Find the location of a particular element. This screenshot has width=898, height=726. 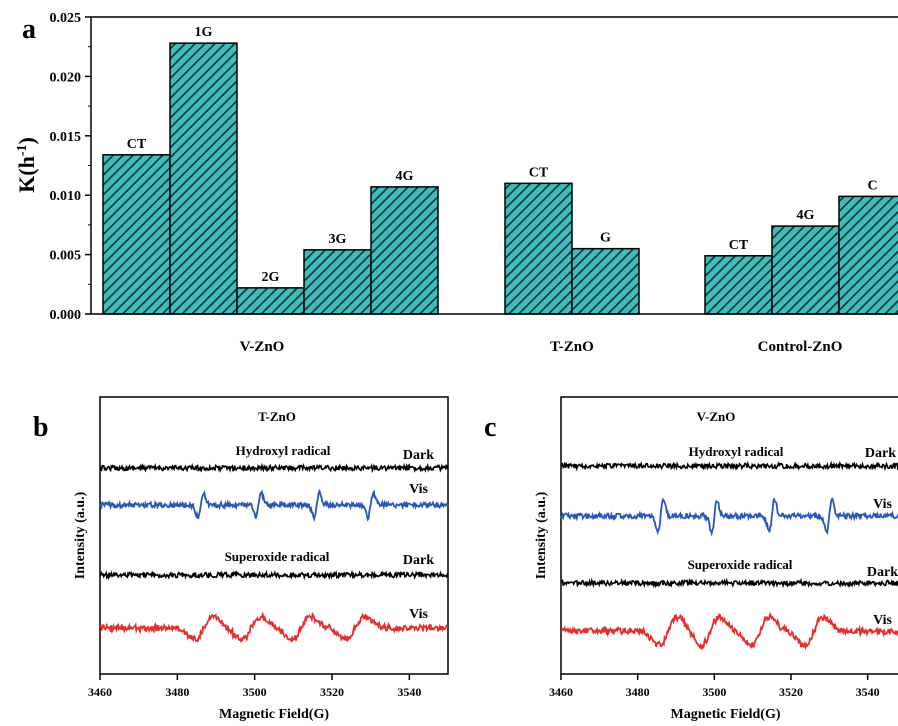

bar-label: C is located at coordinates (872, 185).